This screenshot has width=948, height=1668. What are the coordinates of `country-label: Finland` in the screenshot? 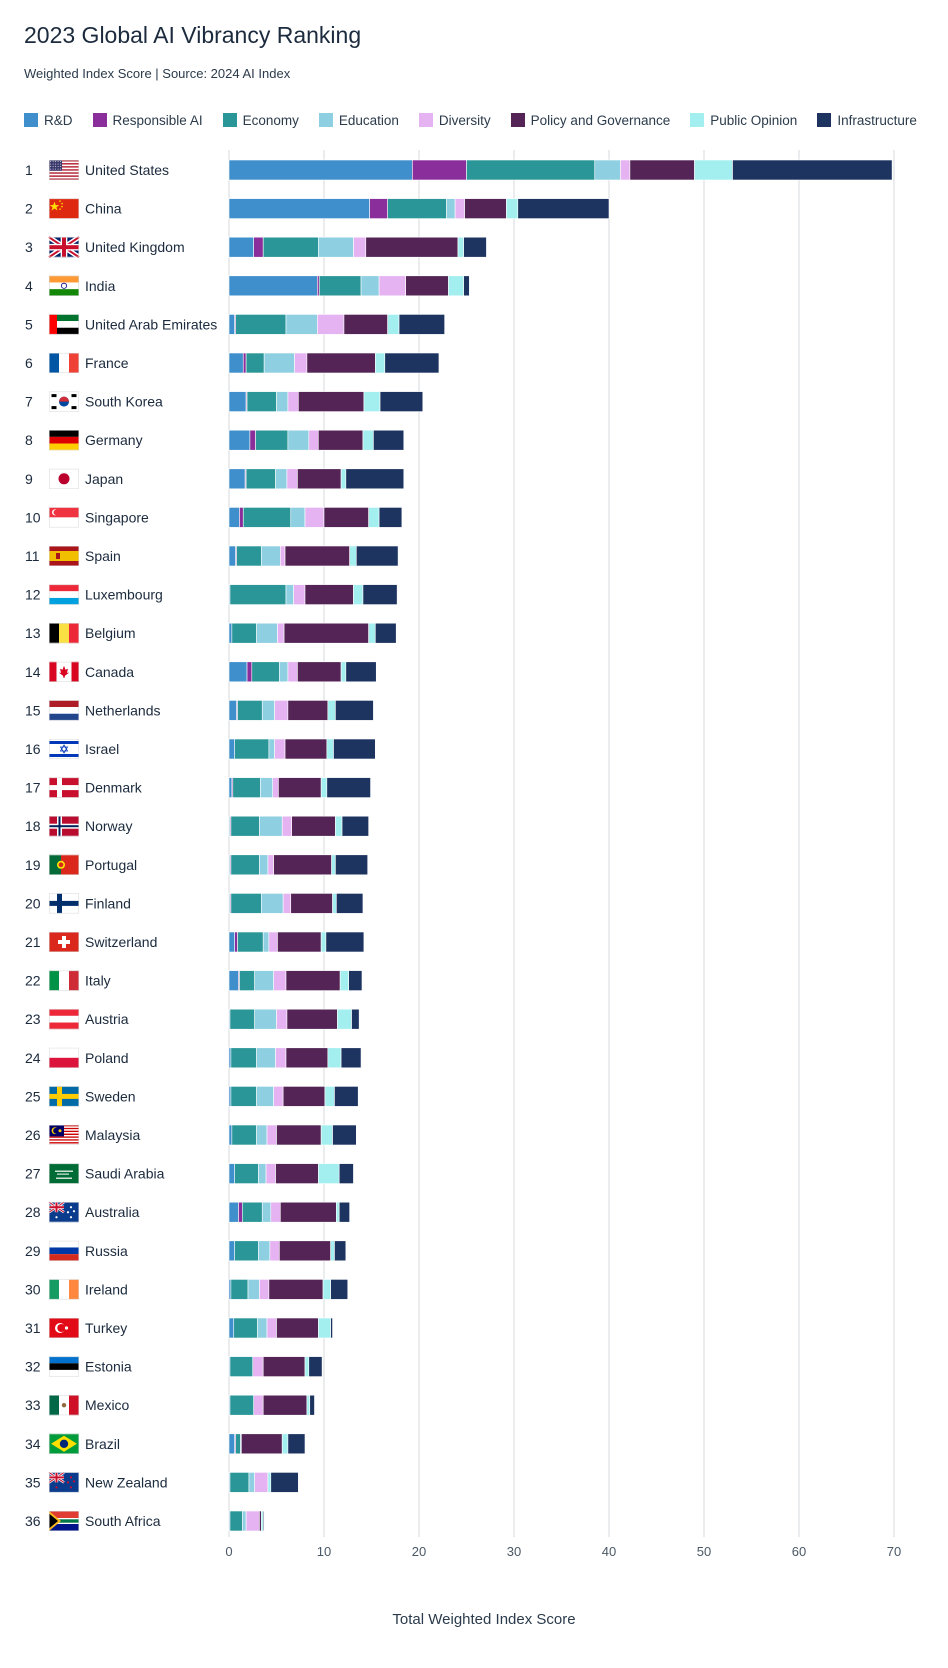 It's located at (108, 903).